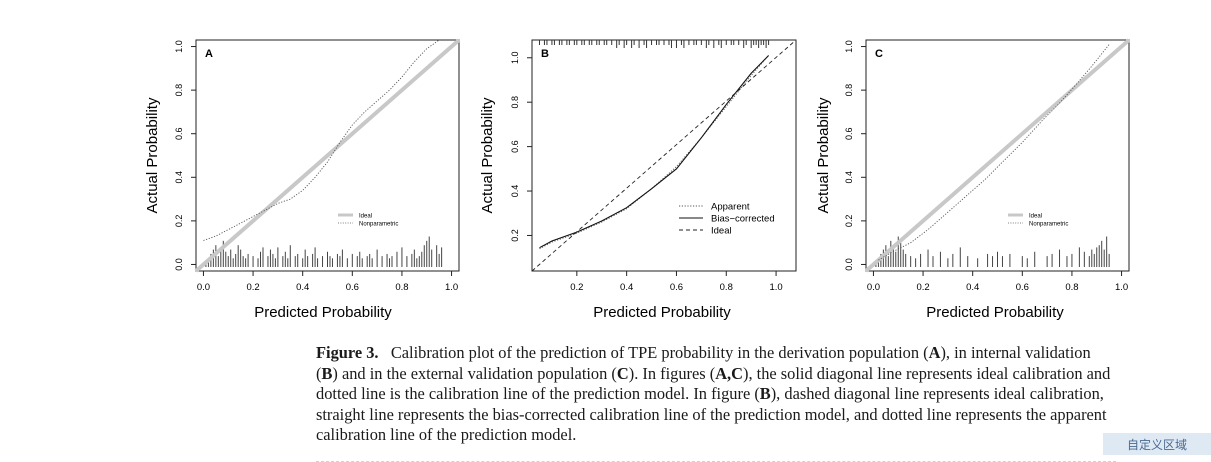 The image size is (1211, 462). What do you see at coordinates (730, 207) in the screenshot?
I see `legend-label: Apparent` at bounding box center [730, 207].